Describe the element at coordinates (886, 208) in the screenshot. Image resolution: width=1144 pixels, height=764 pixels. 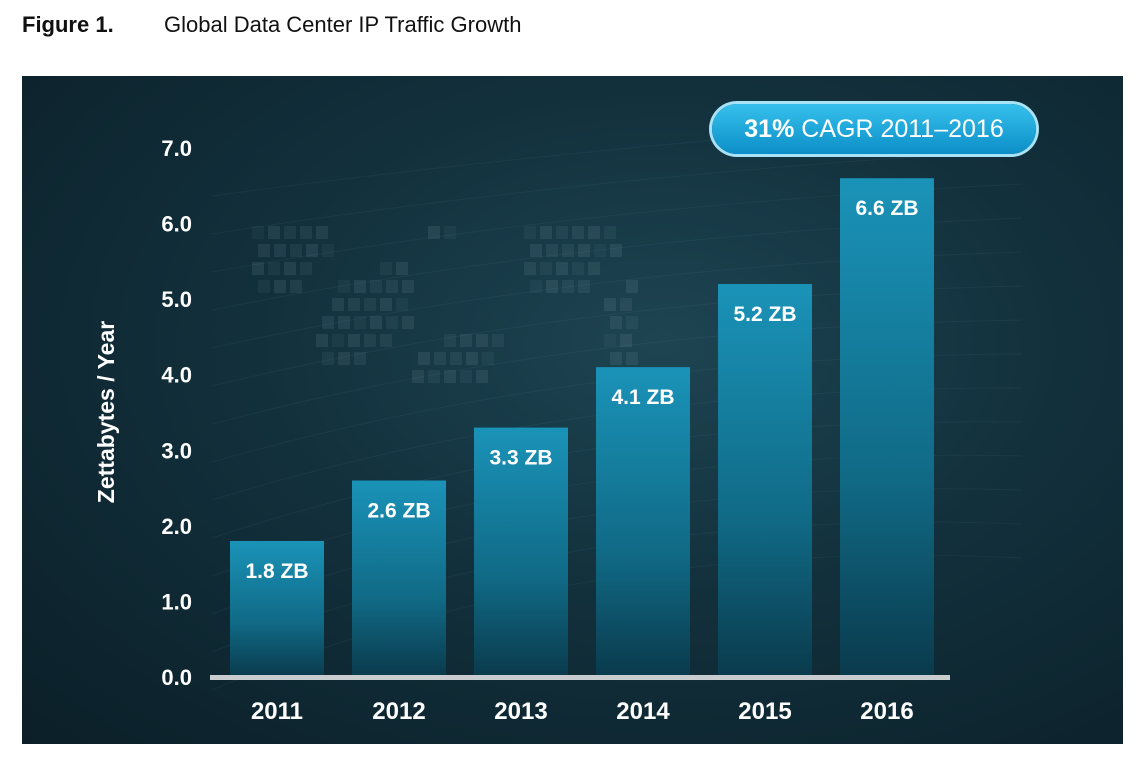
I see `data-label-2016: 6.6 ZB` at that location.